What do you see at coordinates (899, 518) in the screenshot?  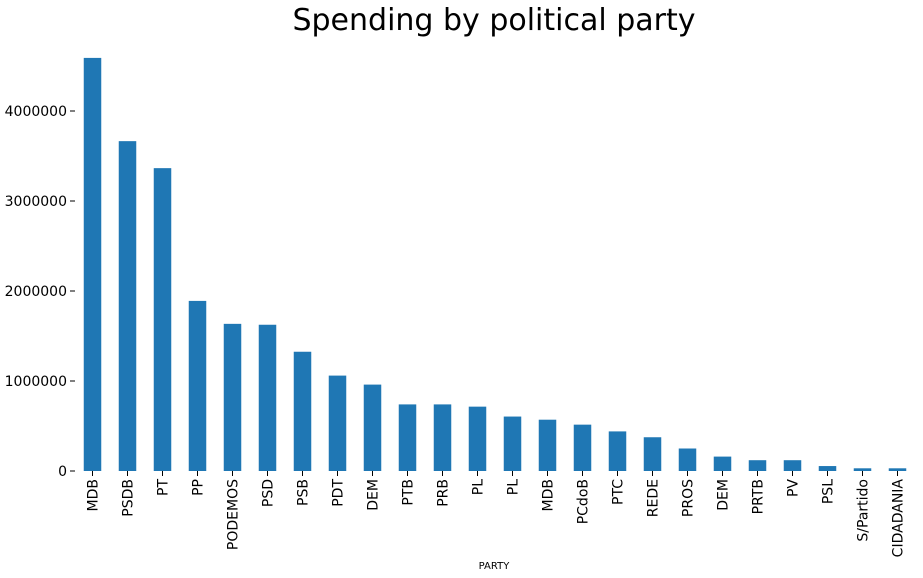 I see `x-tick-label: CIDADANIA` at bounding box center [899, 518].